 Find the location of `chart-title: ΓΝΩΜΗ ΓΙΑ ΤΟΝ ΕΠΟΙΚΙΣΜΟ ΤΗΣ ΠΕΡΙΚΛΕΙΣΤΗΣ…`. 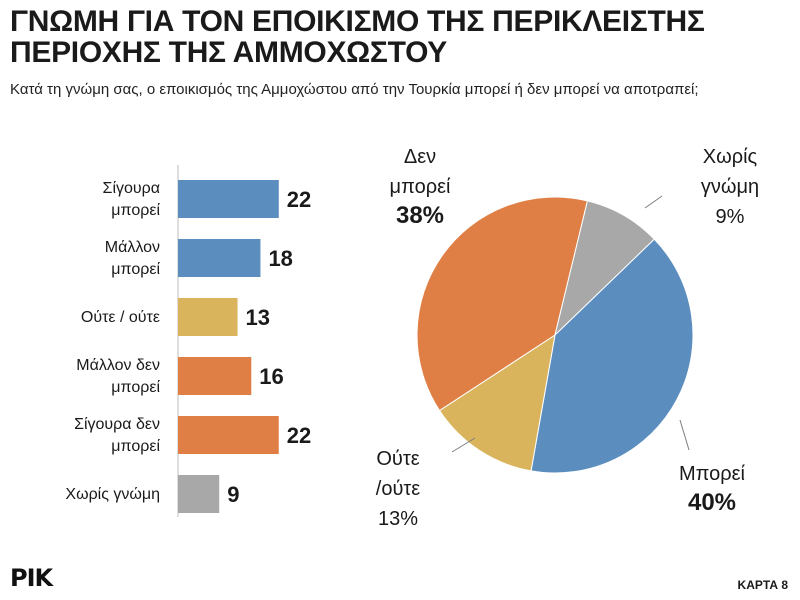

chart-title: ΓΝΩΜΗ ΓΙΑ ΤΟΝ ΕΠΟΙΚΙΣΜΟ ΤΗΣ ΠΕΡΙΚΛΕΙΣΤΗΣ… is located at coordinates (400, 37).